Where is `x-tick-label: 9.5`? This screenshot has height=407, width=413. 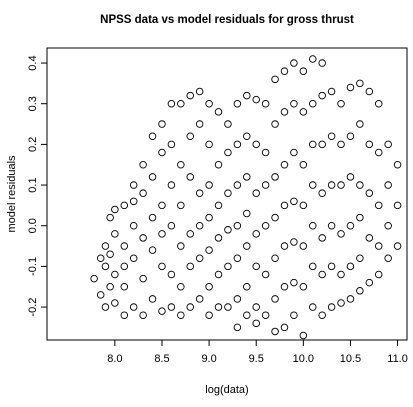
x-tick-label: 9.5 is located at coordinates (256, 359).